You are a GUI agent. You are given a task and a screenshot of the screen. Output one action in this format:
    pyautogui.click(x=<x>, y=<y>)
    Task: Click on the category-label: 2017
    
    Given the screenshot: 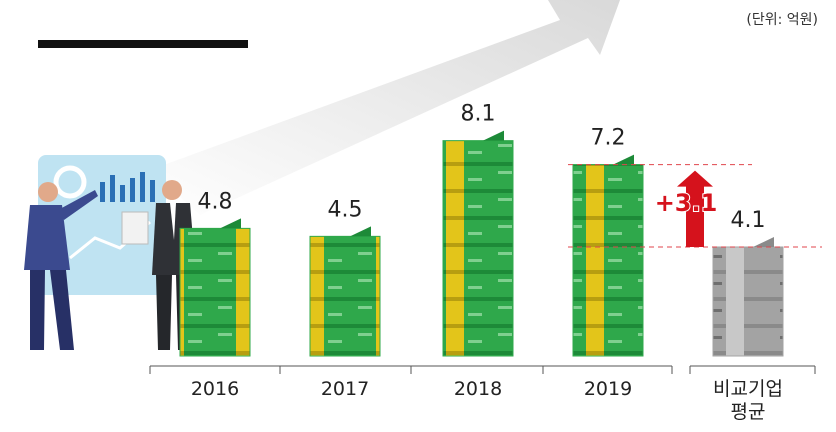 What is the action you would take?
    pyautogui.click(x=345, y=389)
    